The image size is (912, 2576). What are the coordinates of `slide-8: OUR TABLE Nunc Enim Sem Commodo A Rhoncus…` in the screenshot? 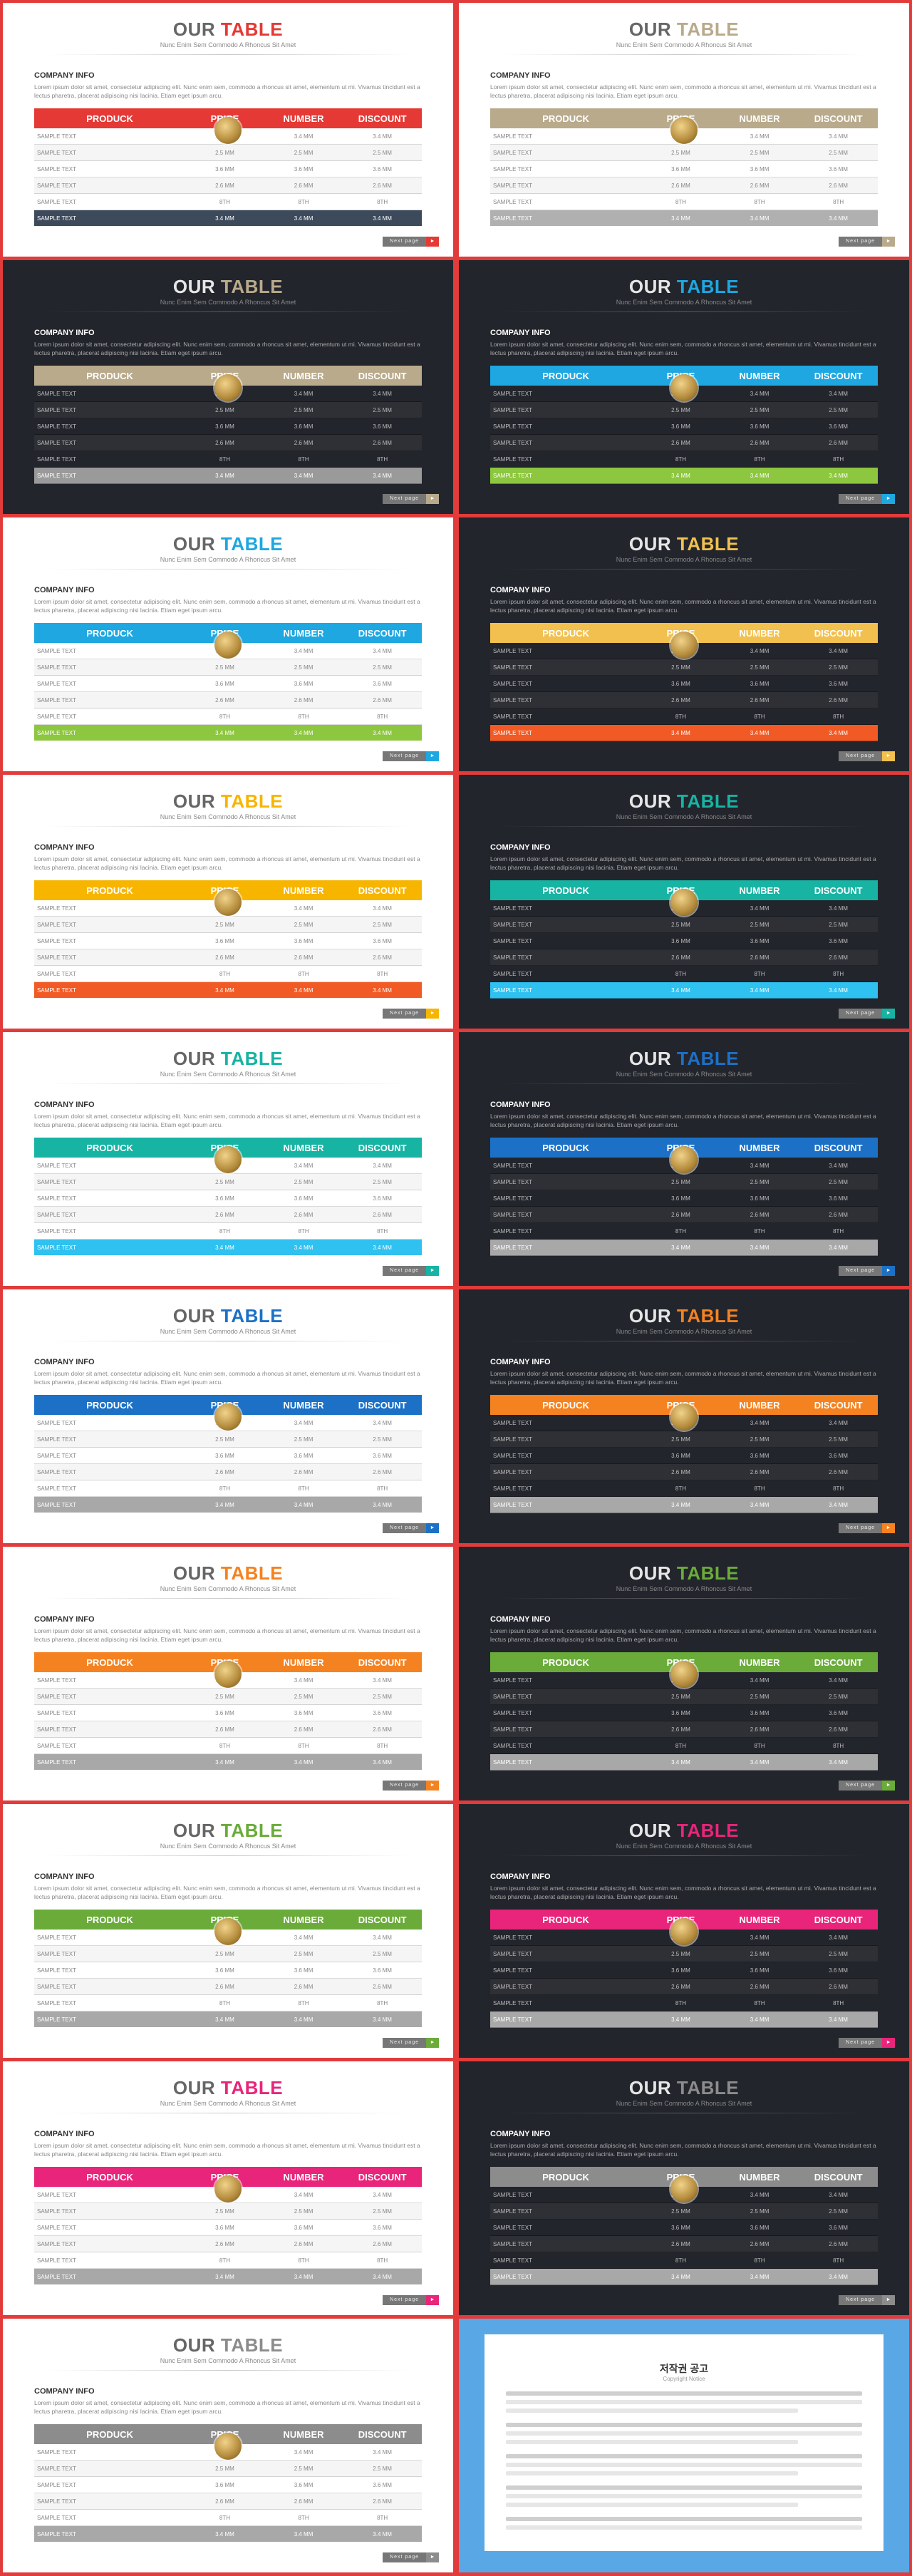 It's located at (684, 902).